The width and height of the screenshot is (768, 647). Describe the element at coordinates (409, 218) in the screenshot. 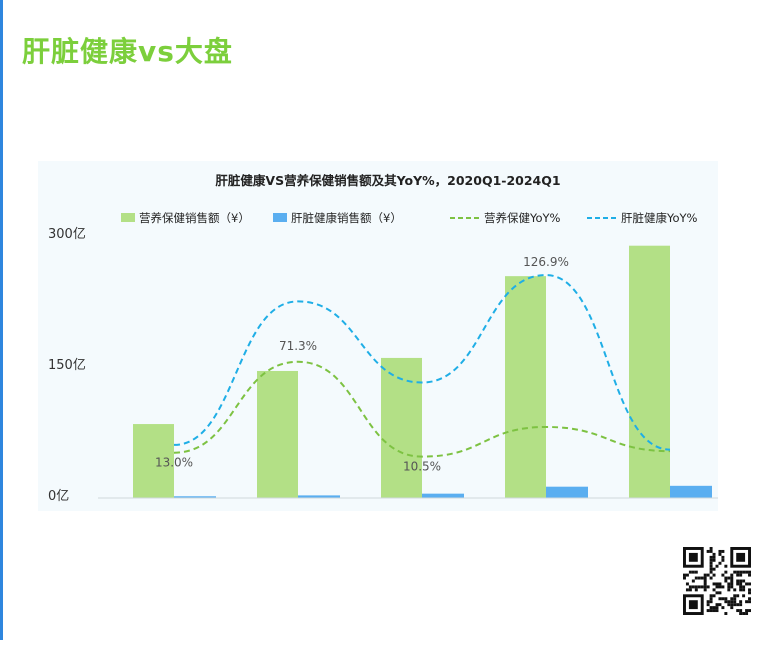

I see `chart-legend: 营养保健销售额（¥） 肝脏健康销售额（¥） 营养保健YoY% 肝脏健康YoY%` at that location.